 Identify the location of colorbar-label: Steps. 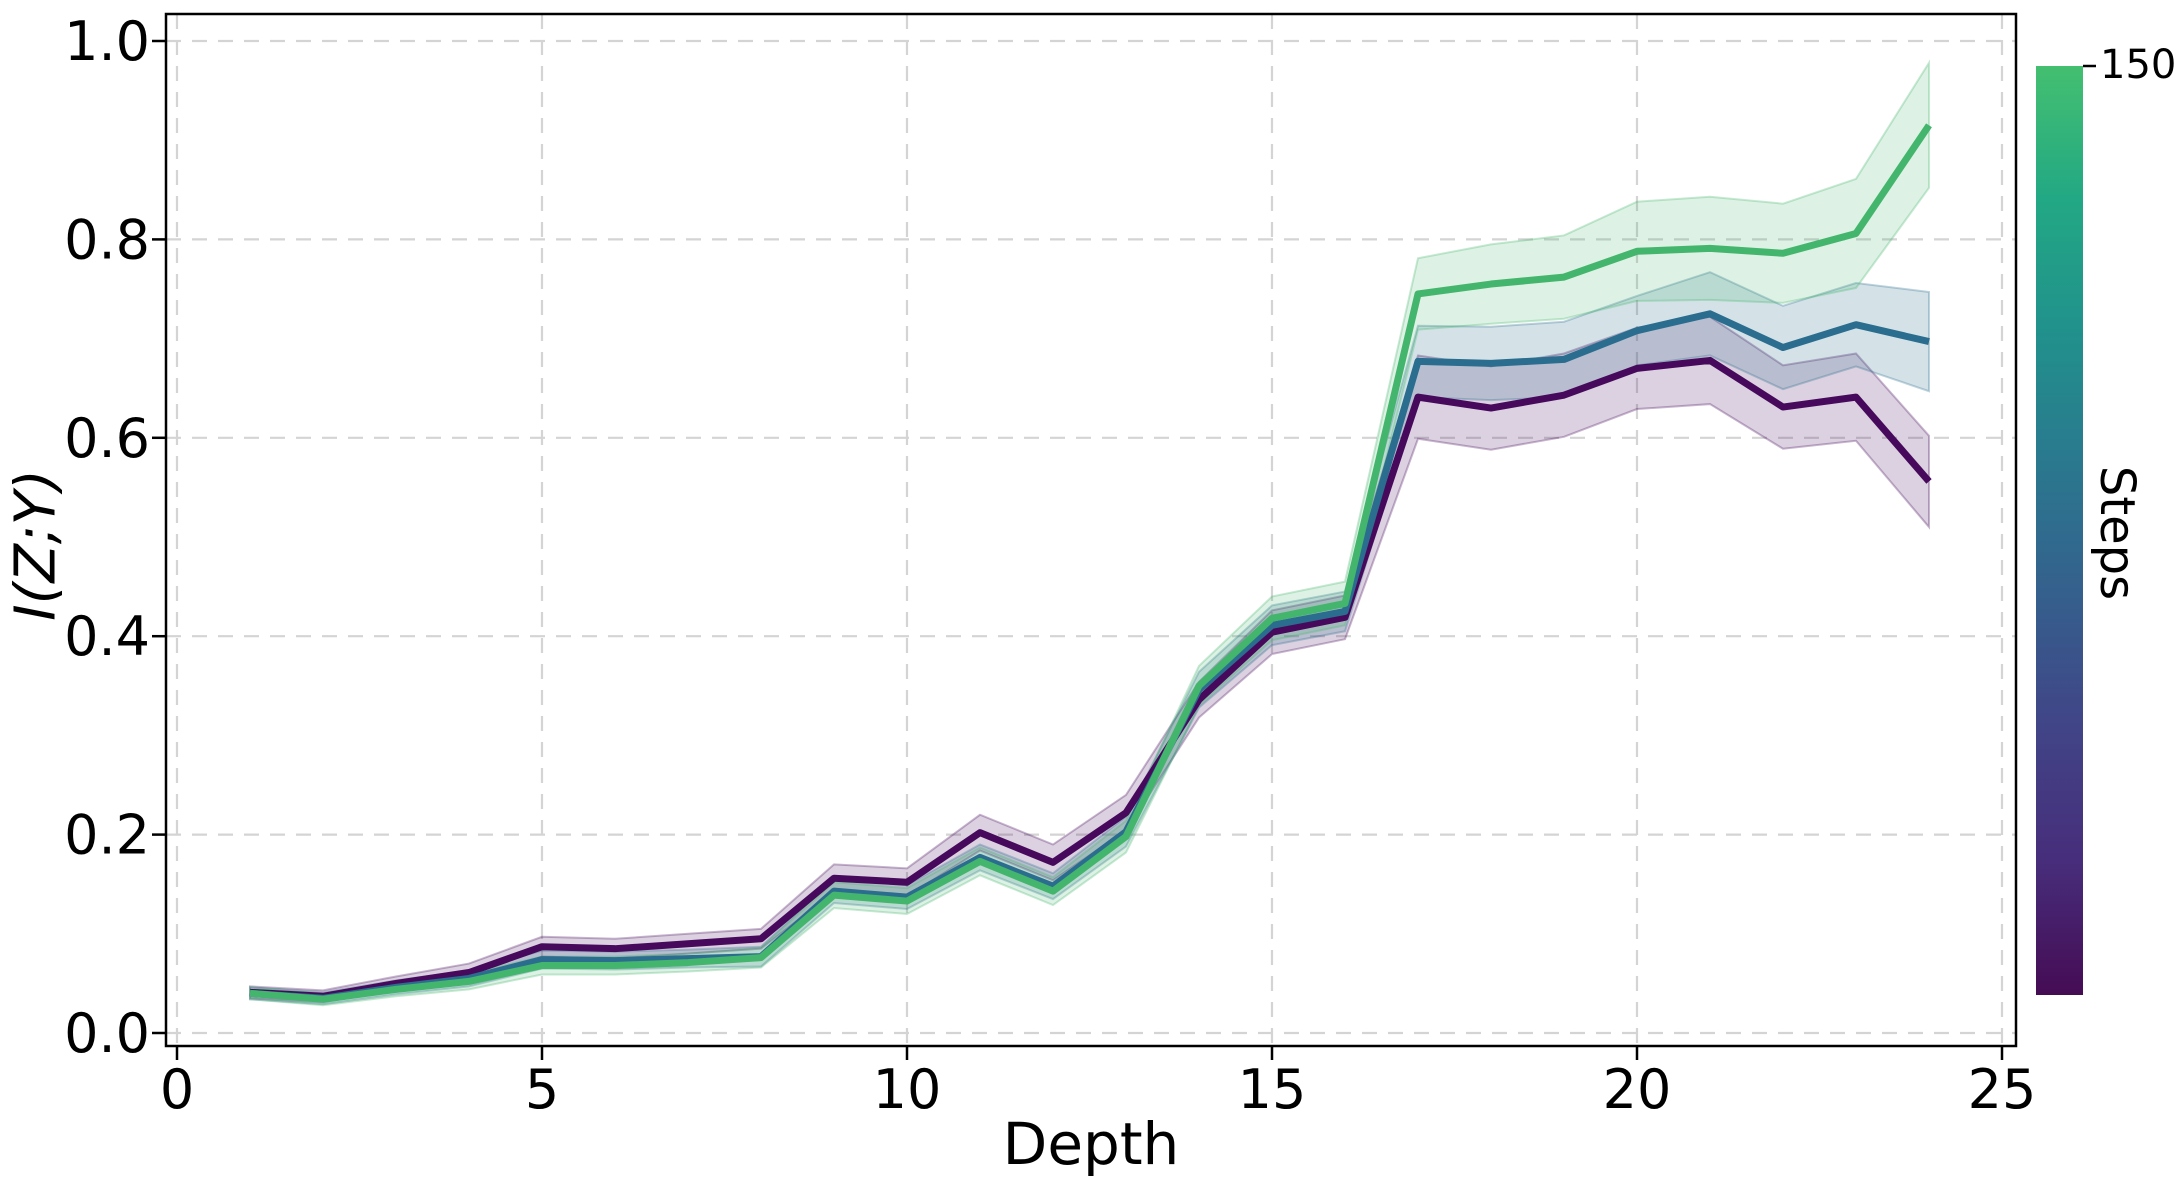
(2117, 533).